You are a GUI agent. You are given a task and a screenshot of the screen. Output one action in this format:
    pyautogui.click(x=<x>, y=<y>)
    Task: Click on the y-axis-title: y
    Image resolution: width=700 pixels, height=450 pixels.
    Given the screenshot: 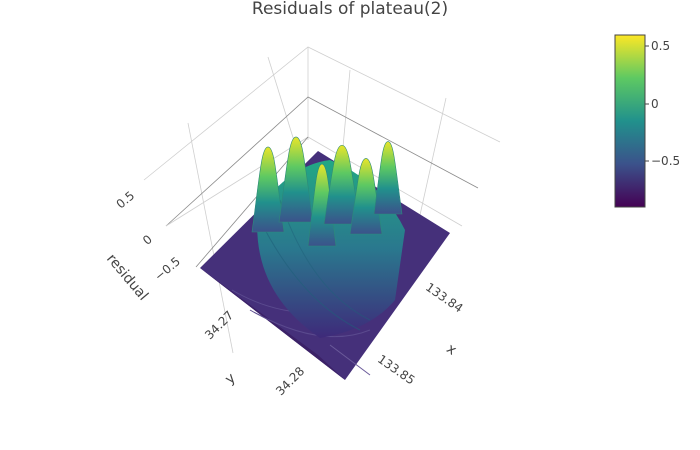 What is the action you would take?
    pyautogui.click(x=230, y=379)
    